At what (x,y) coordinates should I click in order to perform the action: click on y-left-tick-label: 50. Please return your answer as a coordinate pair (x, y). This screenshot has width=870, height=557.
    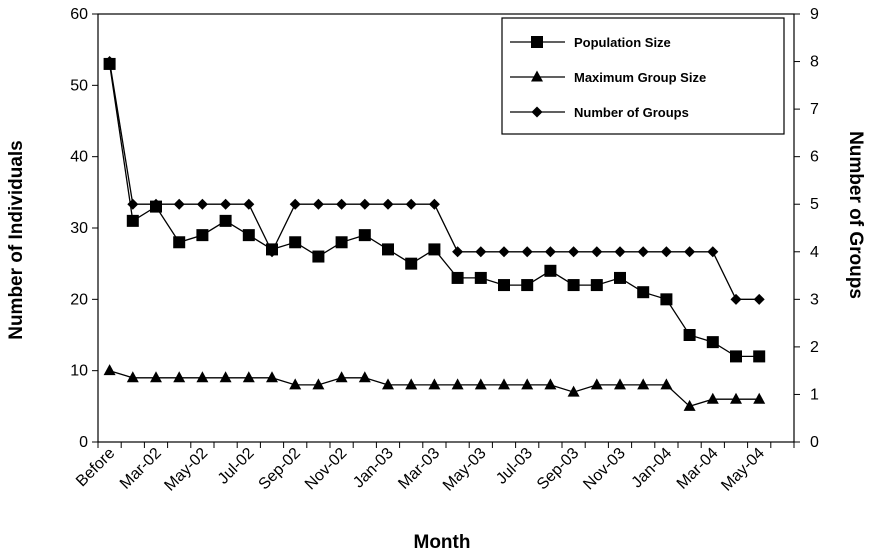
    Looking at the image, I should click on (79, 85).